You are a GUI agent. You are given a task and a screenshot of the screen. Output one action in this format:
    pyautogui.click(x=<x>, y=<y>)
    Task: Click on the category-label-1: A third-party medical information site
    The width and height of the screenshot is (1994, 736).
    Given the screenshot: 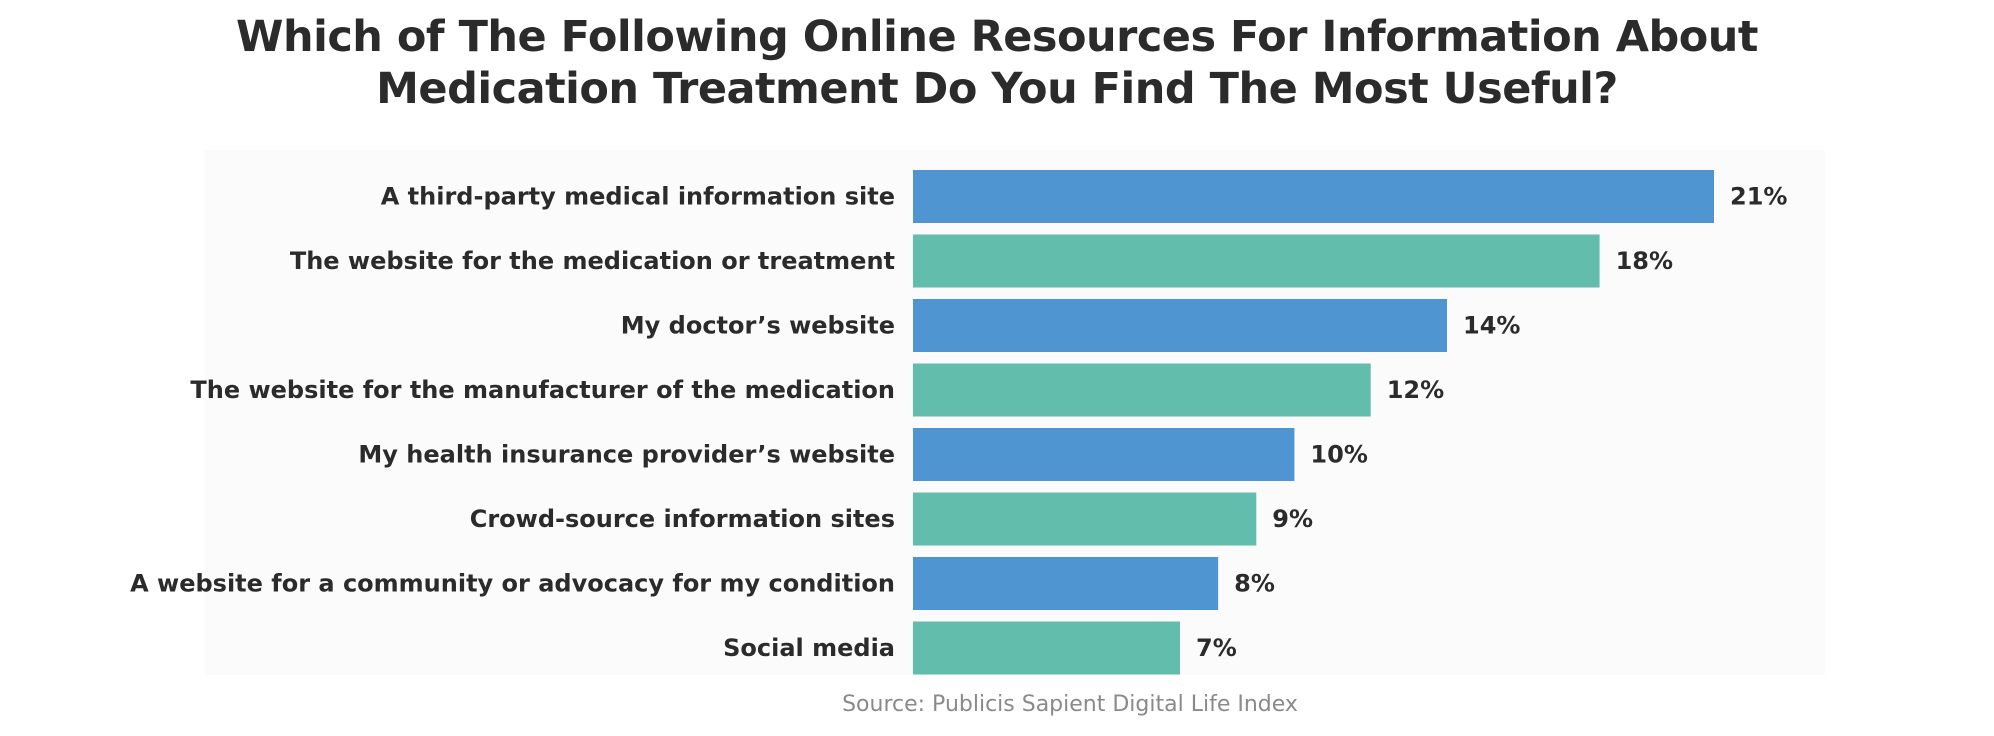 What is the action you would take?
    pyautogui.click(x=638, y=197)
    